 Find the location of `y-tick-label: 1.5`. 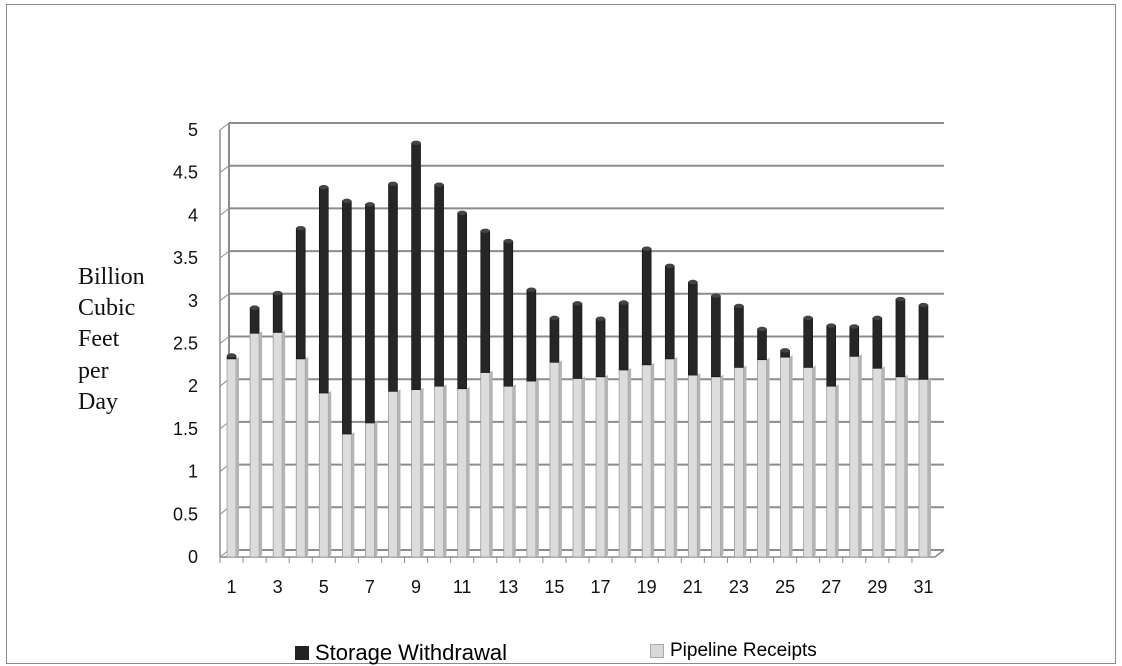

y-tick-label: 1.5 is located at coordinates (185, 429).